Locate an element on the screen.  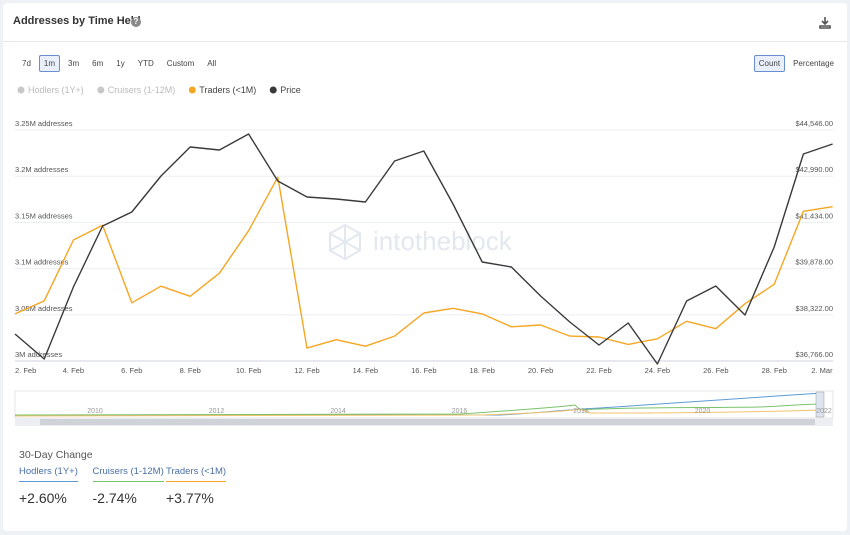
mode-button: Count is located at coordinates (769, 63).